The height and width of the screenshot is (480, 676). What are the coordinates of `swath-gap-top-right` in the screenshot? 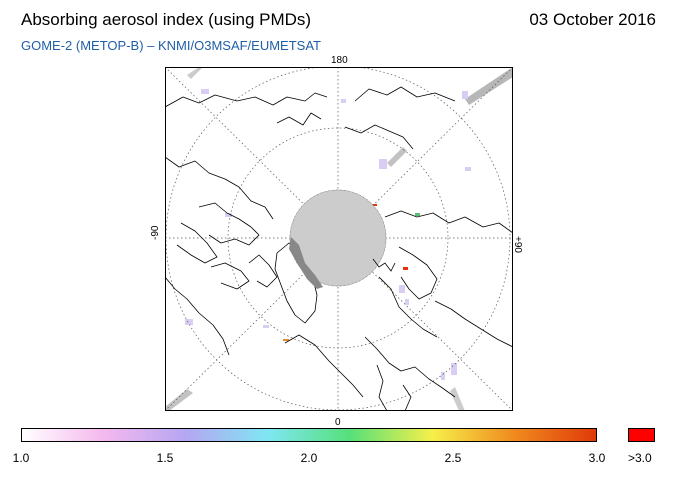 It's located at (489, 86).